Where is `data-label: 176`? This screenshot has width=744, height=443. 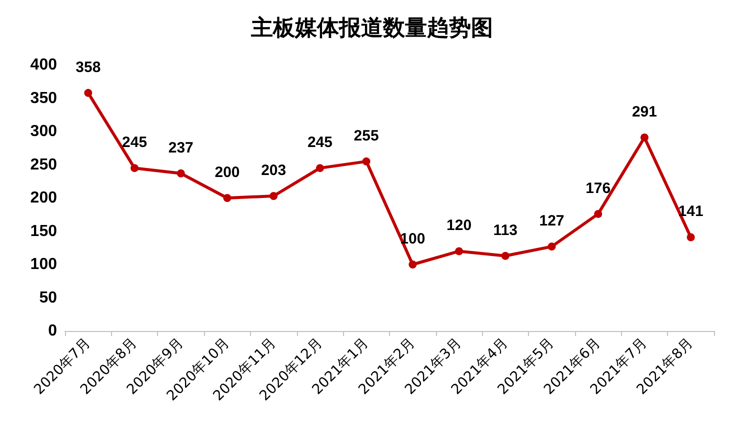 data-label: 176 is located at coordinates (598, 188).